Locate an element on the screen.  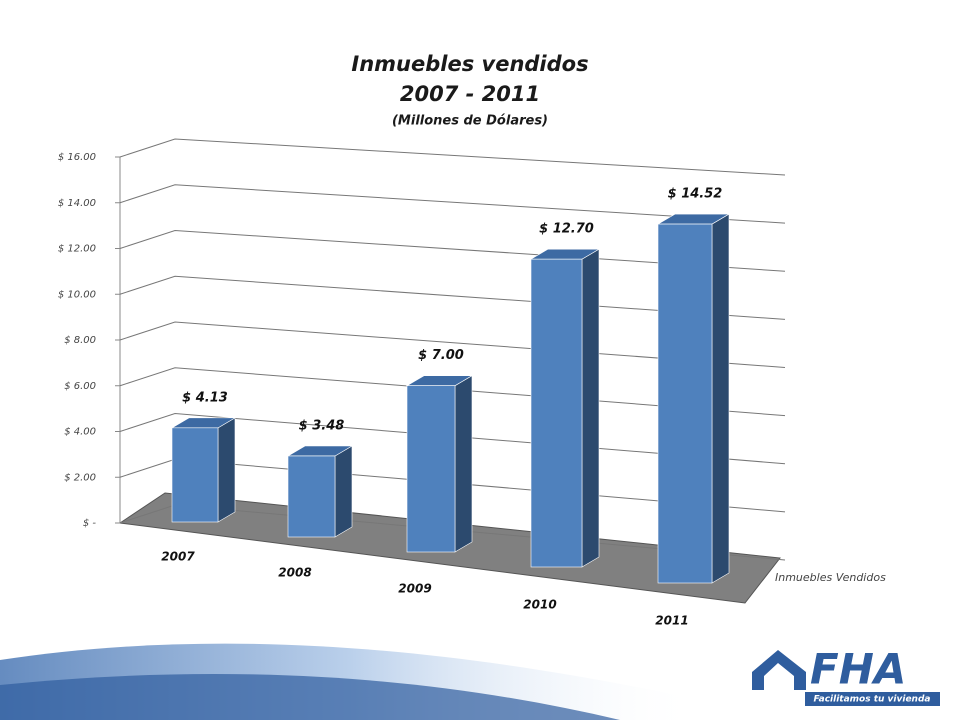
wave-decoration is located at coordinates (310, 696).